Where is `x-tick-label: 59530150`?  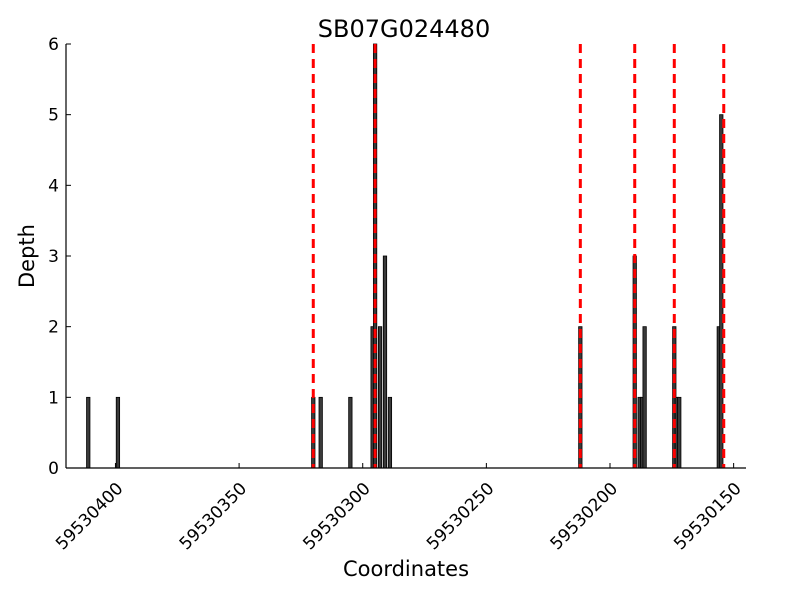 x-tick-label: 59530150 is located at coordinates (707, 516).